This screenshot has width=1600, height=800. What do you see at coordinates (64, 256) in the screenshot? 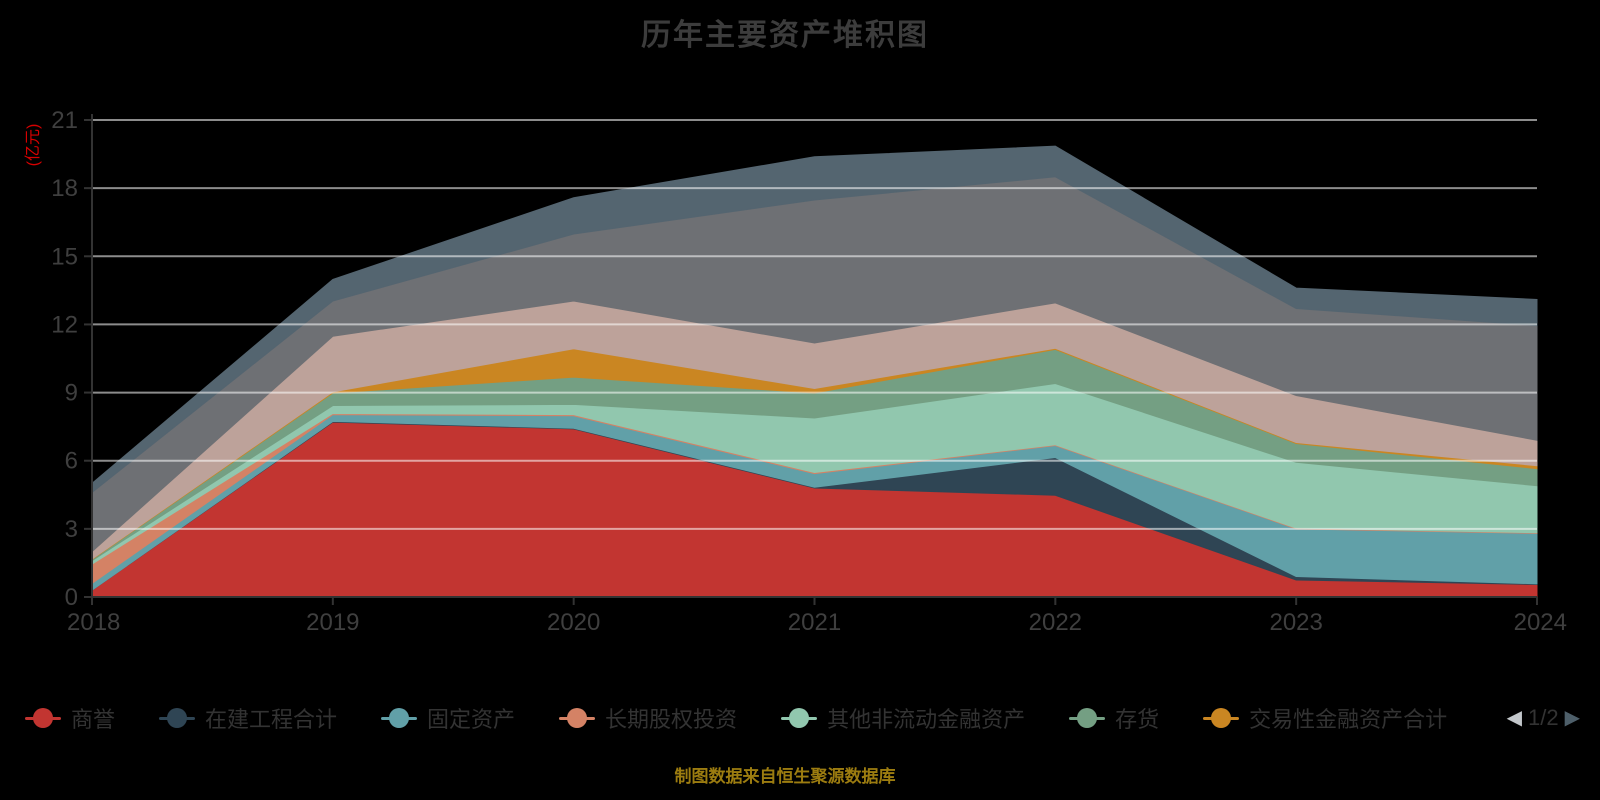
I see `y-axis-label-15: 15` at bounding box center [64, 256].